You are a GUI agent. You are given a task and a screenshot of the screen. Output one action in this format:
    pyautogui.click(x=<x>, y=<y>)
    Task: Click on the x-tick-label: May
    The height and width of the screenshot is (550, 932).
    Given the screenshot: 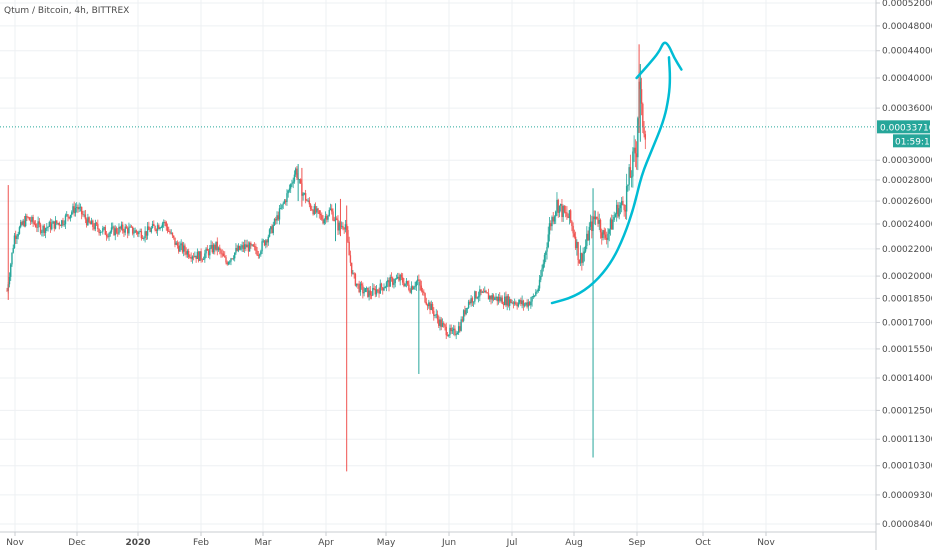 What is the action you would take?
    pyautogui.click(x=386, y=543)
    